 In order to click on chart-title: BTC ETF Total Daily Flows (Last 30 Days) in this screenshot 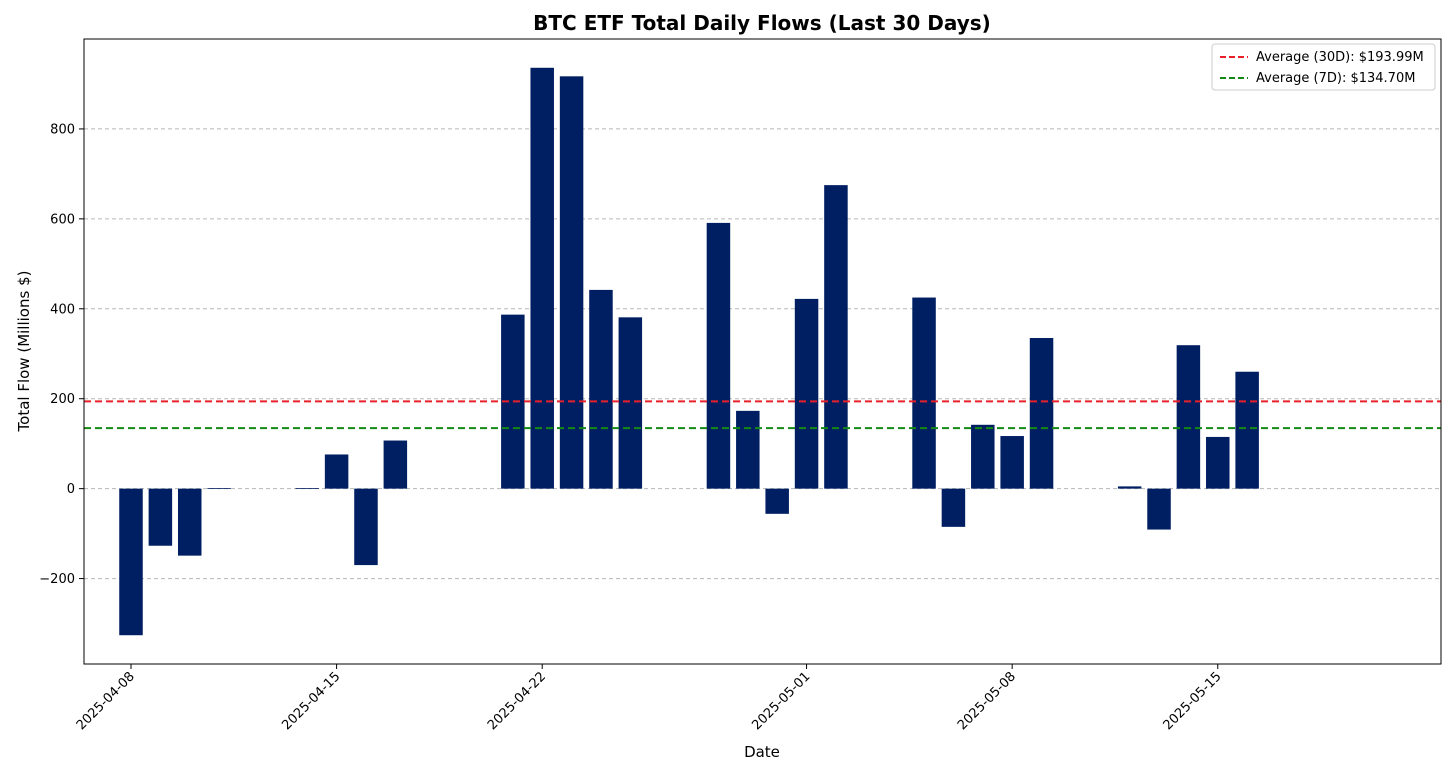, I will do `click(762, 23)`.